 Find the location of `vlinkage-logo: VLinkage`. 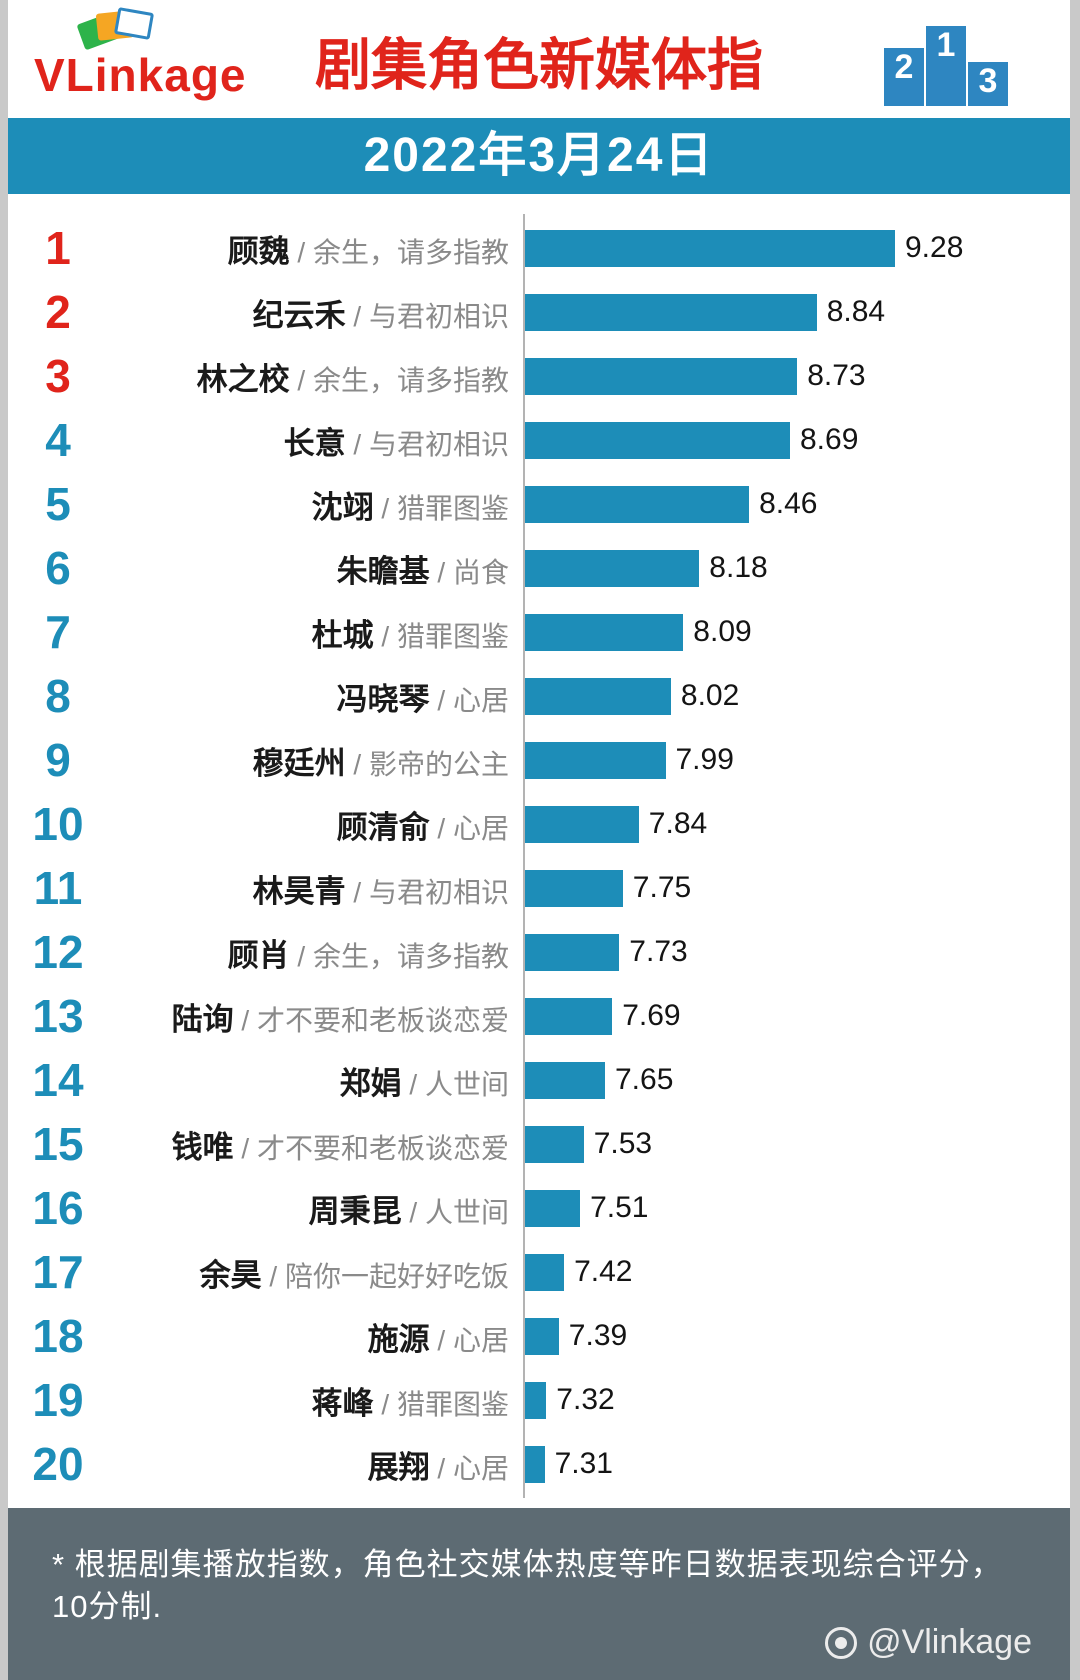

vlinkage-logo: VLinkage is located at coordinates (140, 53).